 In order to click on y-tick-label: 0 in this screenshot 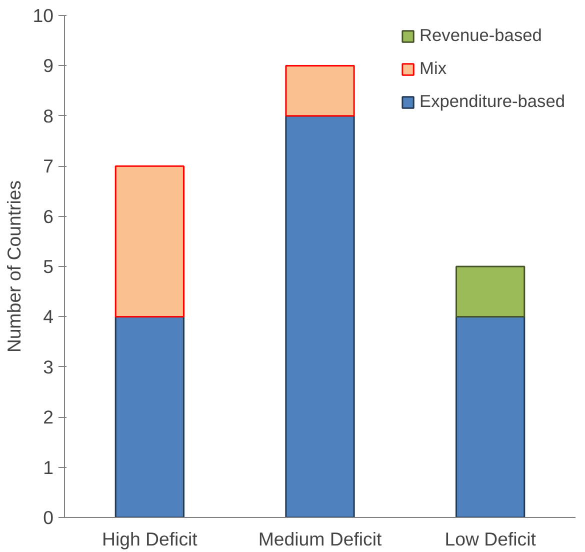, I will do `click(48, 517)`.